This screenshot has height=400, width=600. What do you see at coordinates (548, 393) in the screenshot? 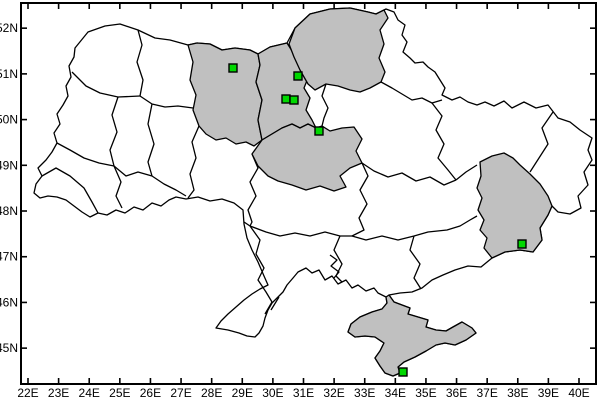
I see `x-tick-label-39E: 39E` at bounding box center [548, 393].